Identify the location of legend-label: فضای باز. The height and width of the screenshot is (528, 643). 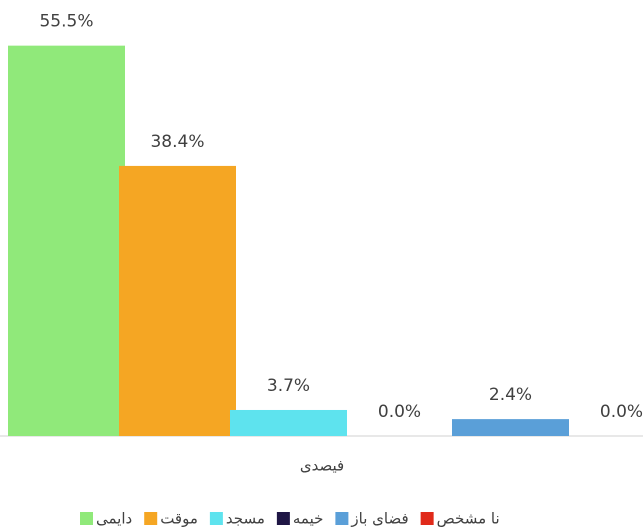
(379, 519).